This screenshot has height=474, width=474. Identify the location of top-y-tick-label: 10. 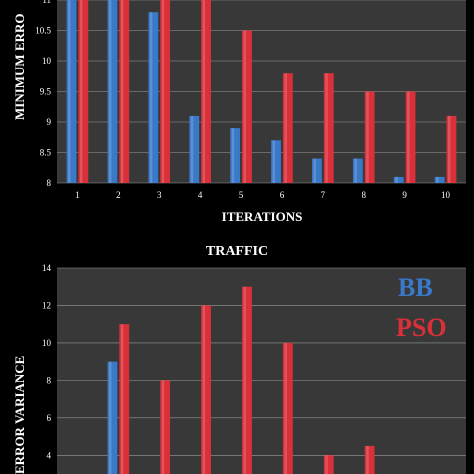
(47, 61).